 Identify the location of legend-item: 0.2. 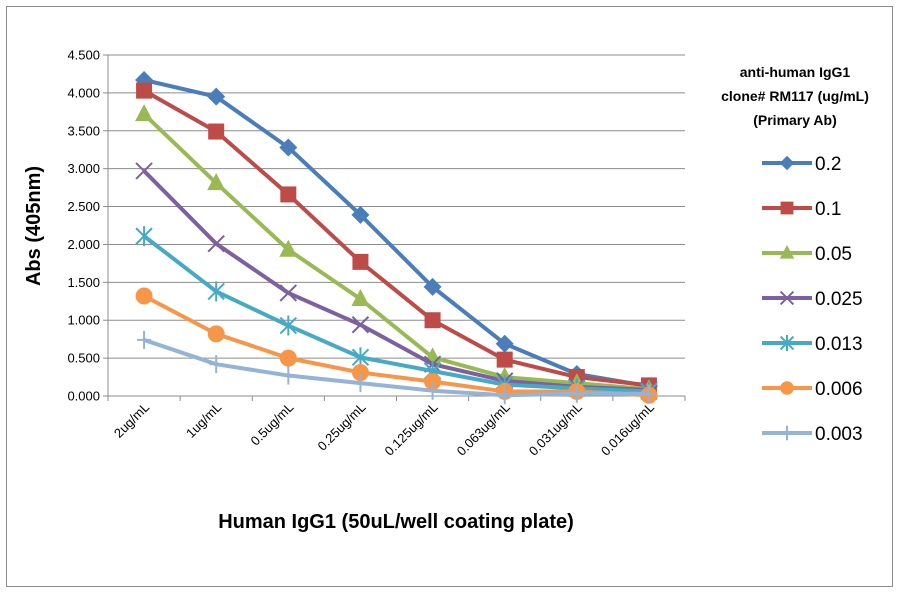
(801, 164).